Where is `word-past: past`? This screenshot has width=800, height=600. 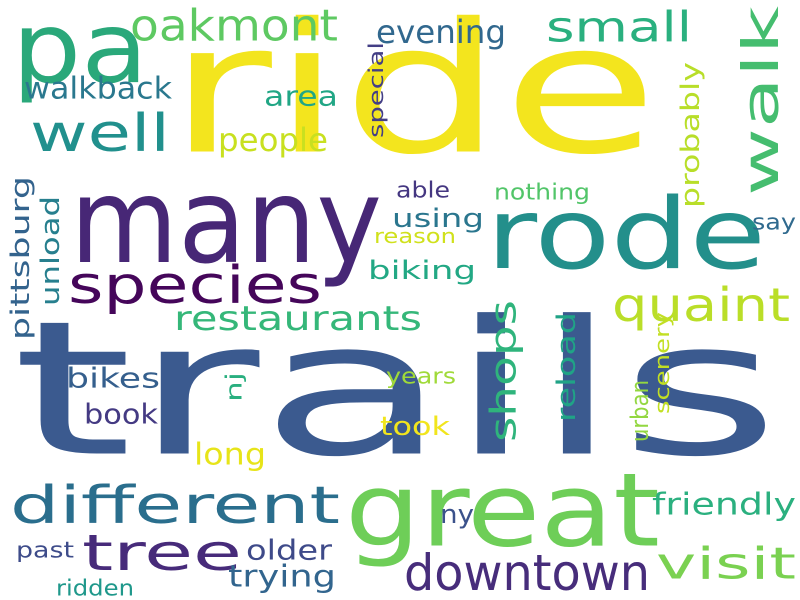 word-past: past is located at coordinates (45, 551).